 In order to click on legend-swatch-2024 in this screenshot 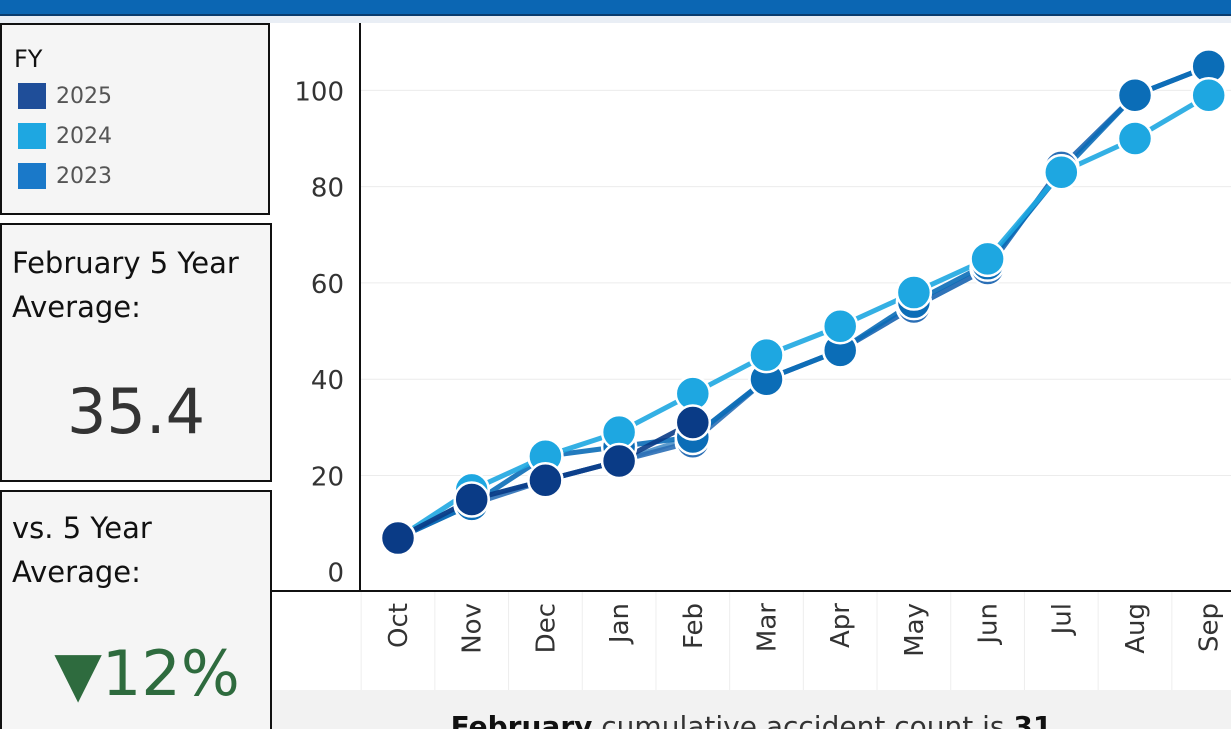, I will do `click(32, 136)`.